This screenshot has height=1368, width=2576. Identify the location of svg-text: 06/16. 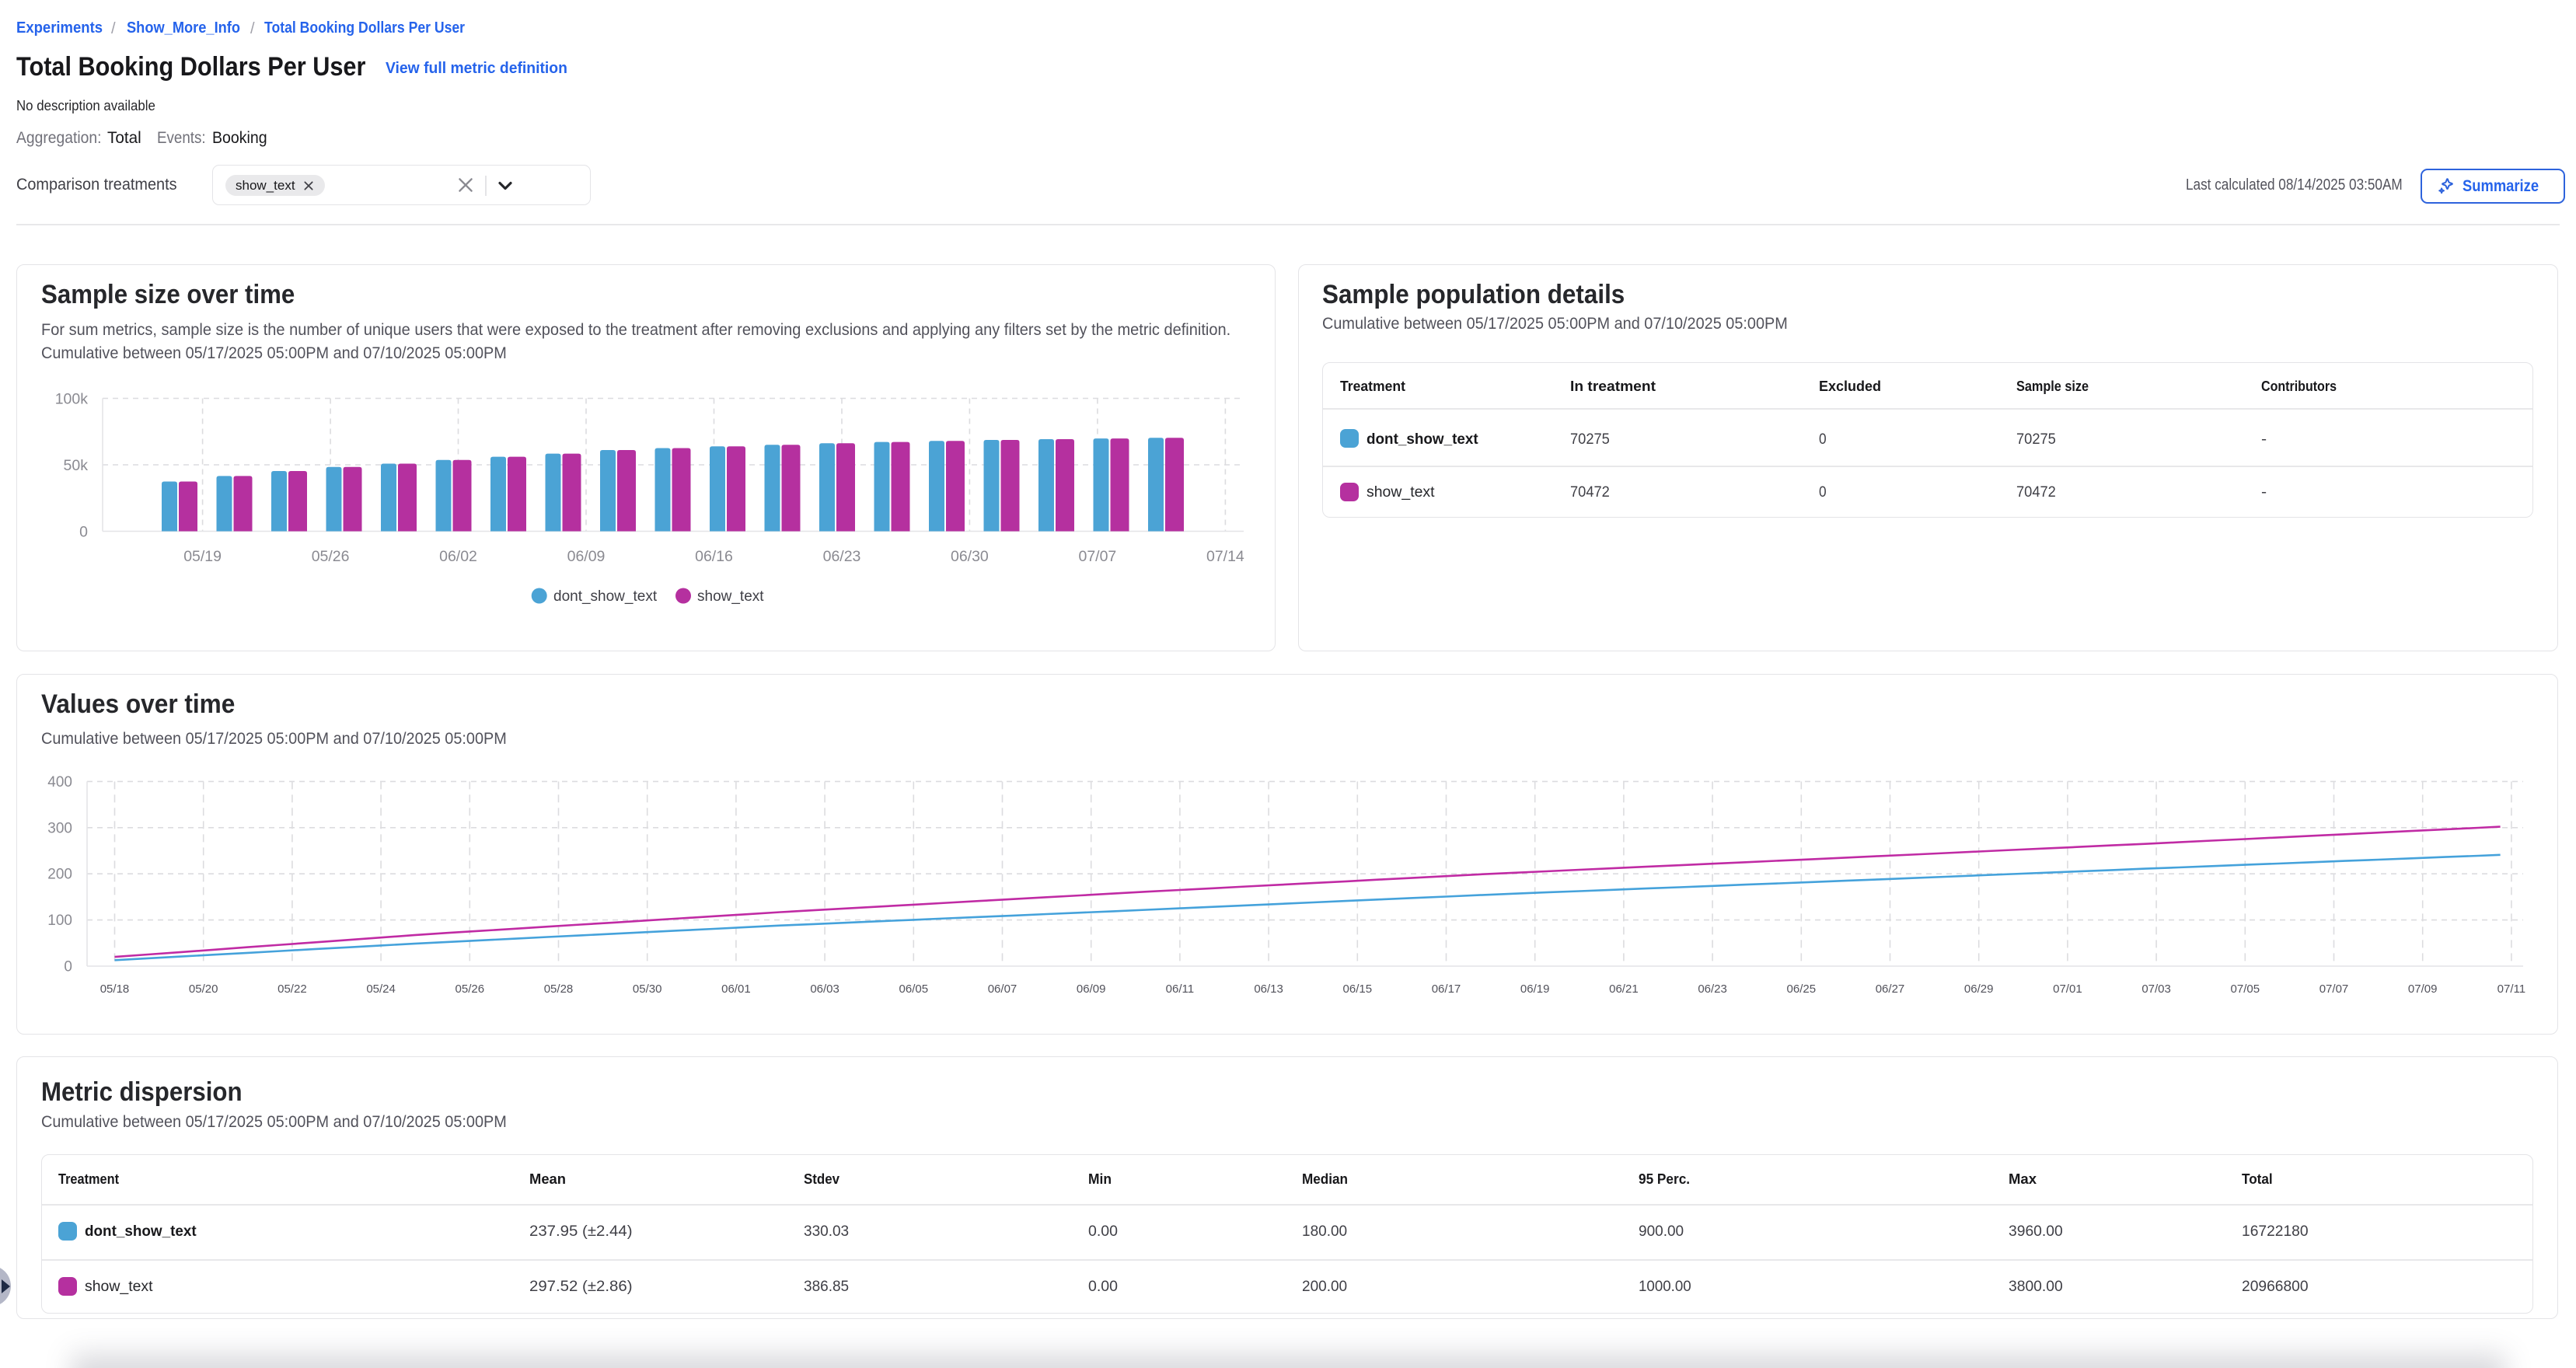
(714, 556).